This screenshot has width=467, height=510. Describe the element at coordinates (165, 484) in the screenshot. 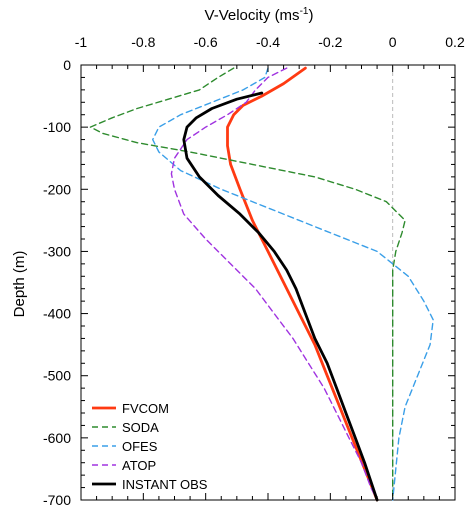

I see `legend-label-instant-obs: INSTANT OBS` at that location.